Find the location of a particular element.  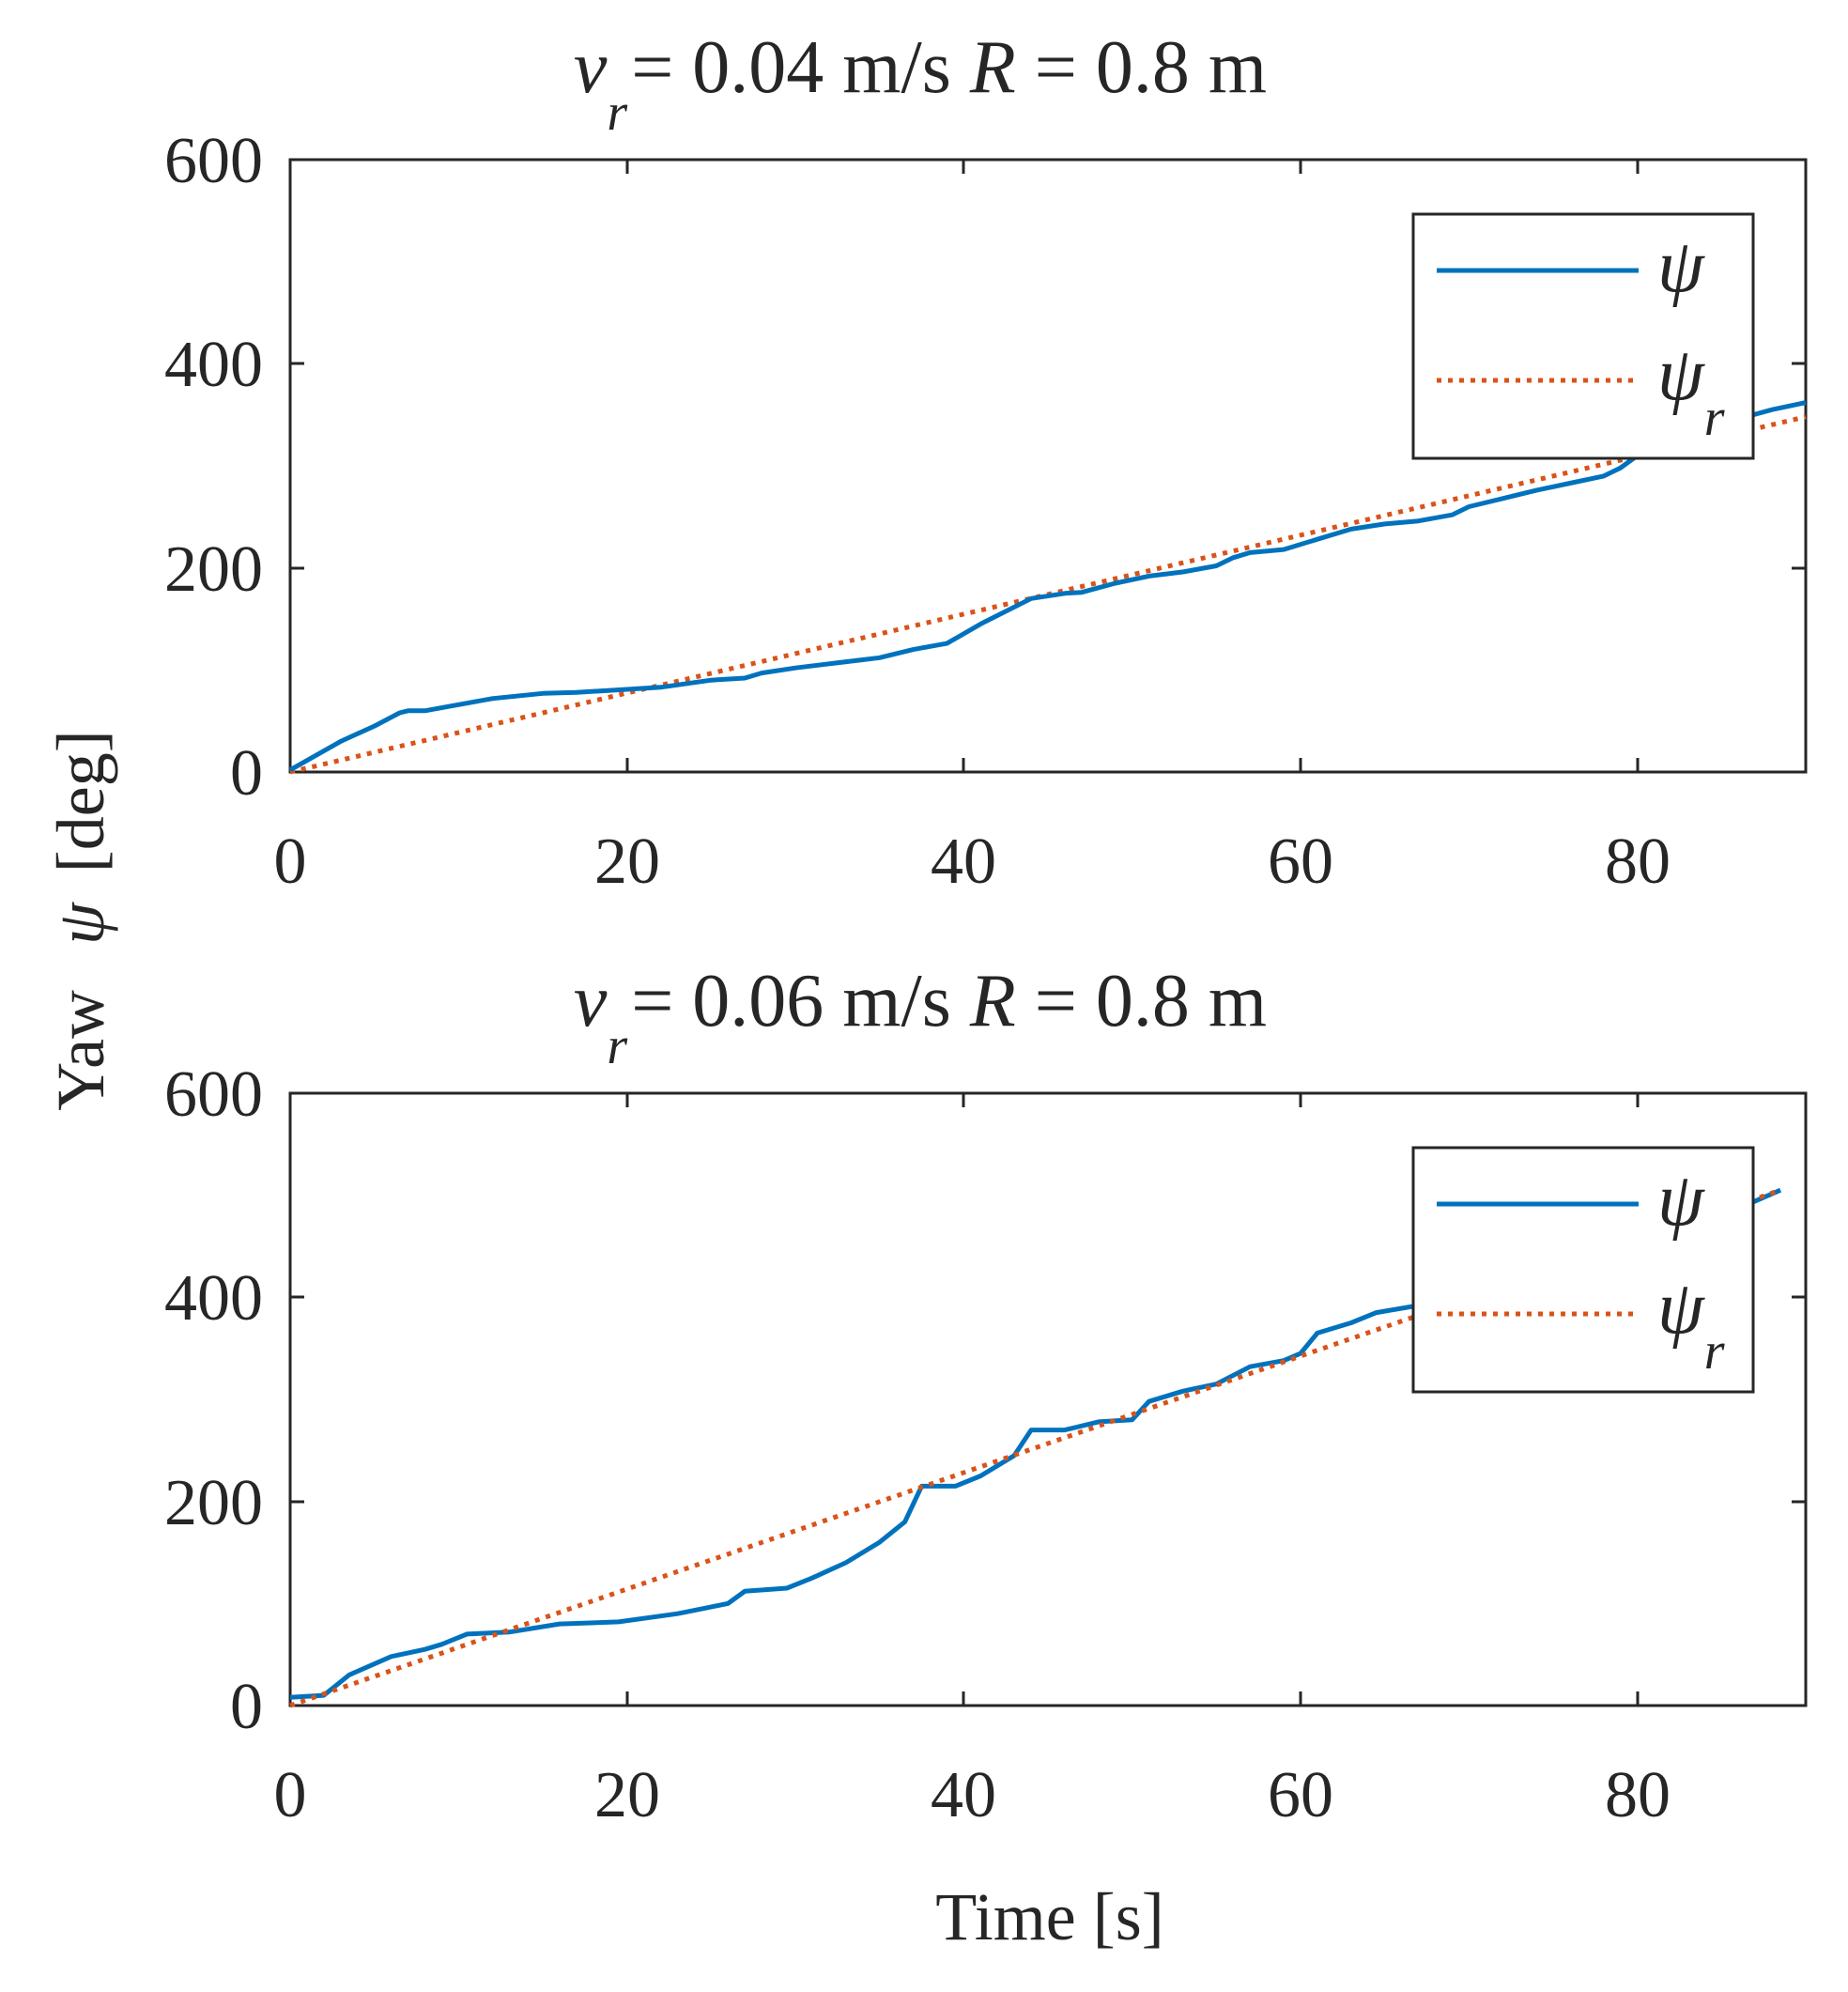

top-x-tick-label: 40 is located at coordinates (963, 862).